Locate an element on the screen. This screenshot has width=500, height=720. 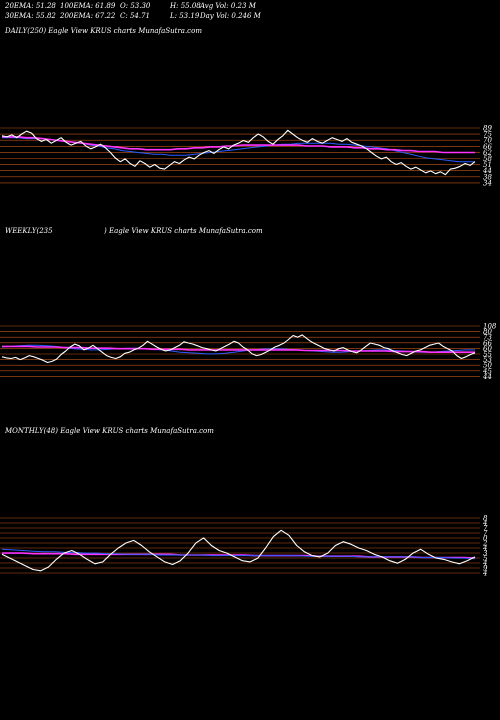
daily-price-line is located at coordinates (238, 152).